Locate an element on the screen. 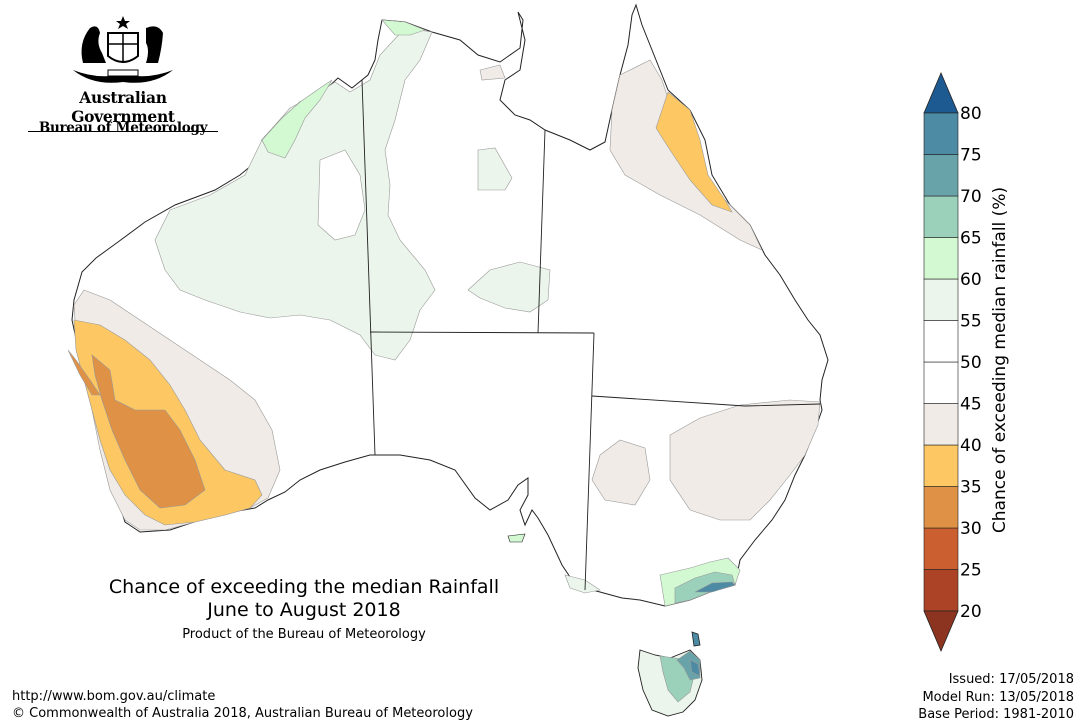 The height and width of the screenshot is (726, 1085). legend-cap-bottom is located at coordinates (941, 631).